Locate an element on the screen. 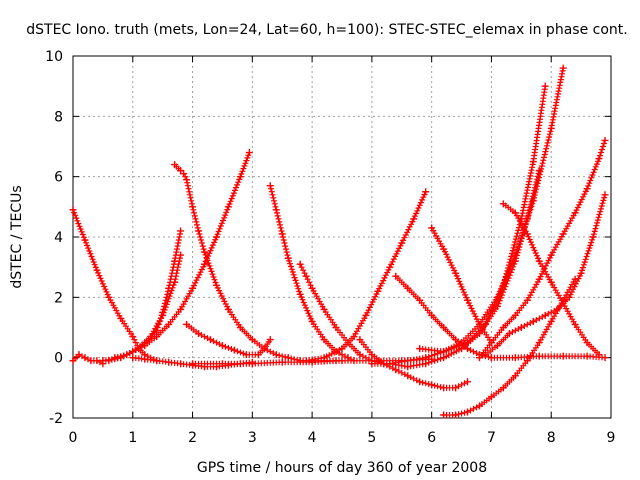 This screenshot has width=640, height=480. x-tick-label: 9 is located at coordinates (611, 438).